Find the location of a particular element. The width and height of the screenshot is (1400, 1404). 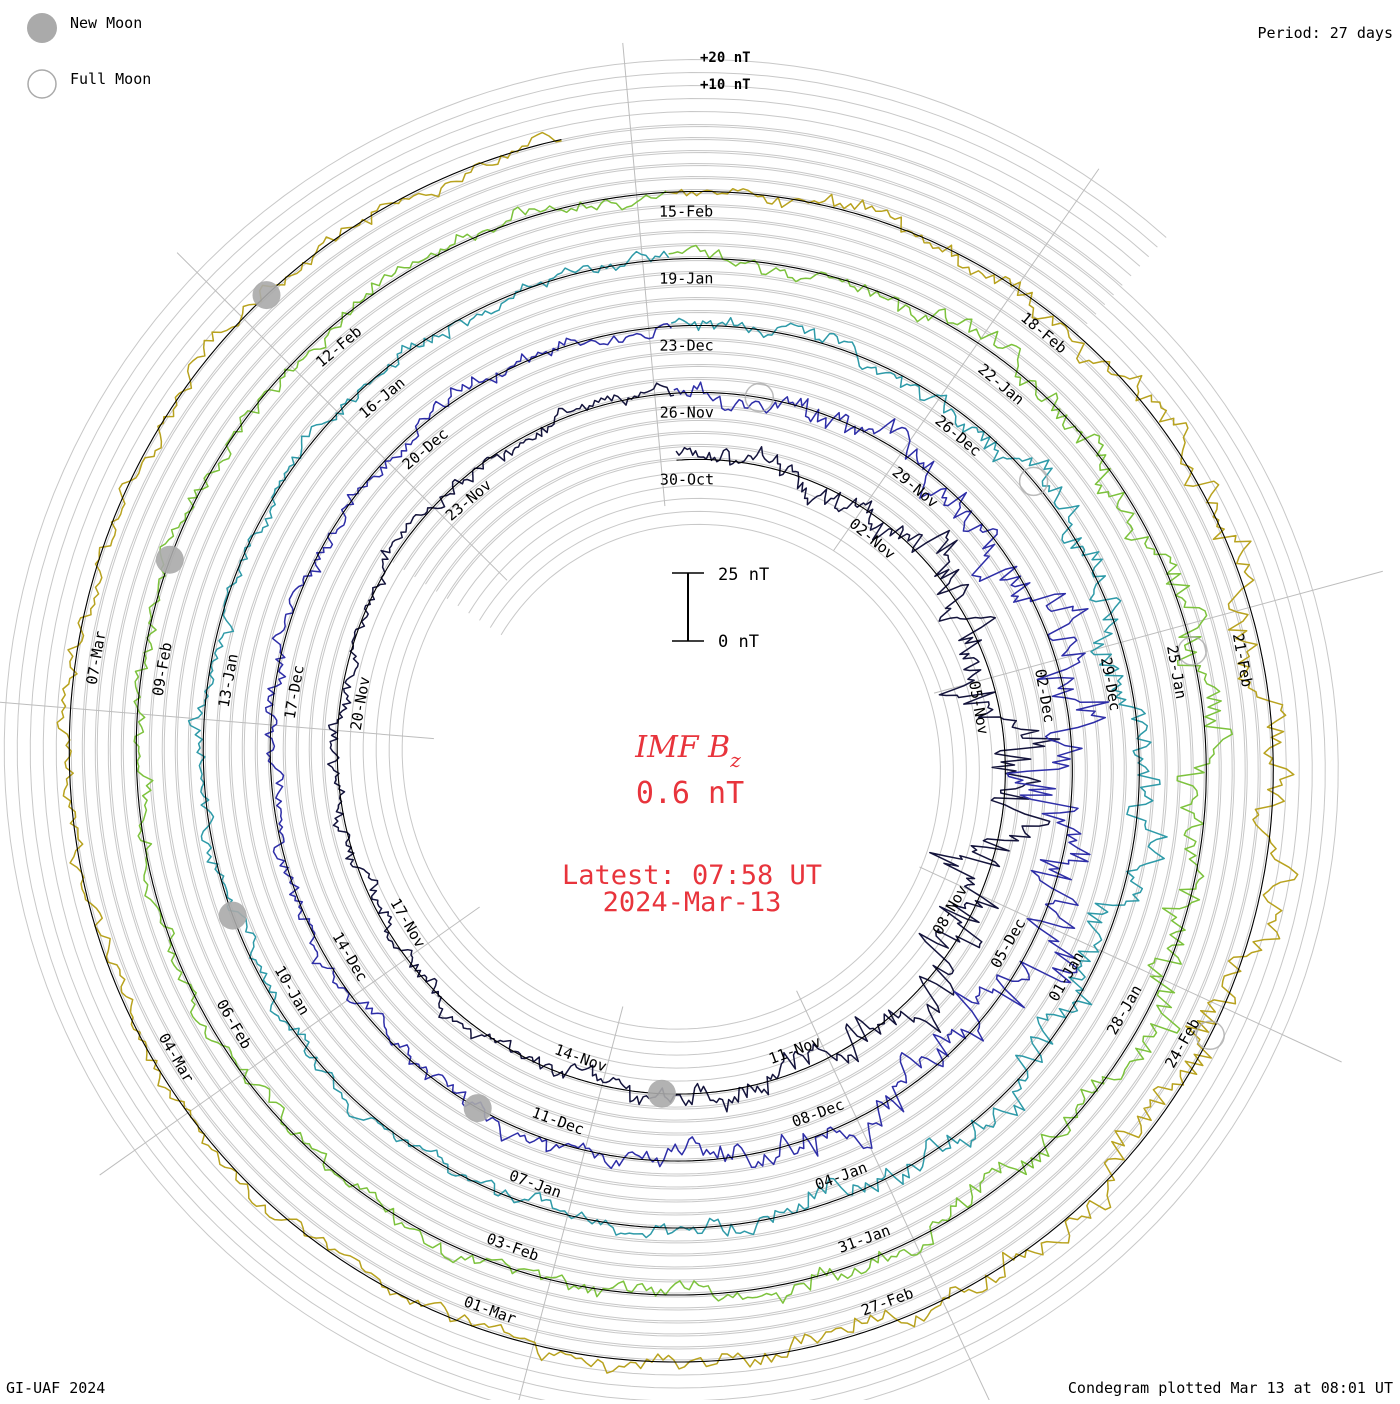

scale-label-plus20: +20 nT is located at coordinates (725, 58).